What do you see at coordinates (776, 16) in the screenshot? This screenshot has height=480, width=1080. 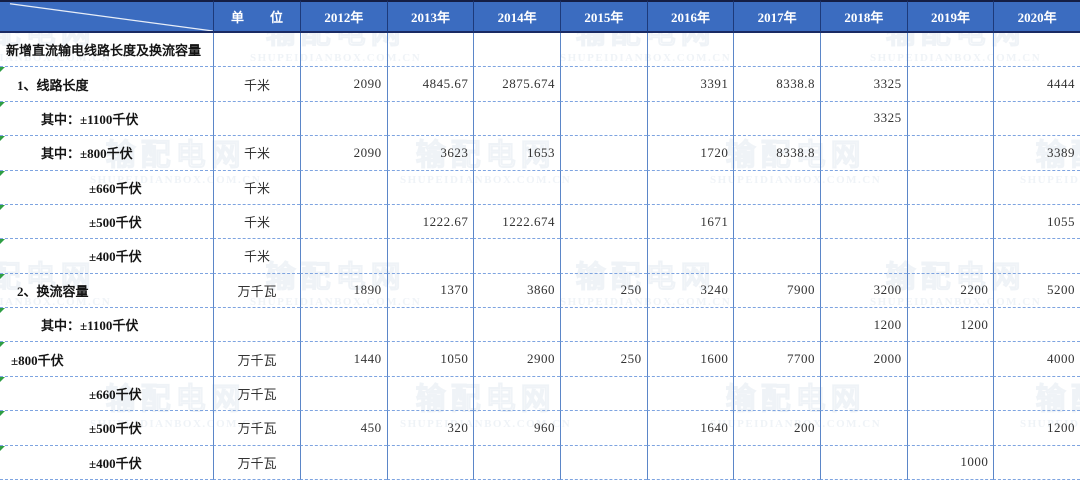 I see `column-header-year: 2017年` at bounding box center [776, 16].